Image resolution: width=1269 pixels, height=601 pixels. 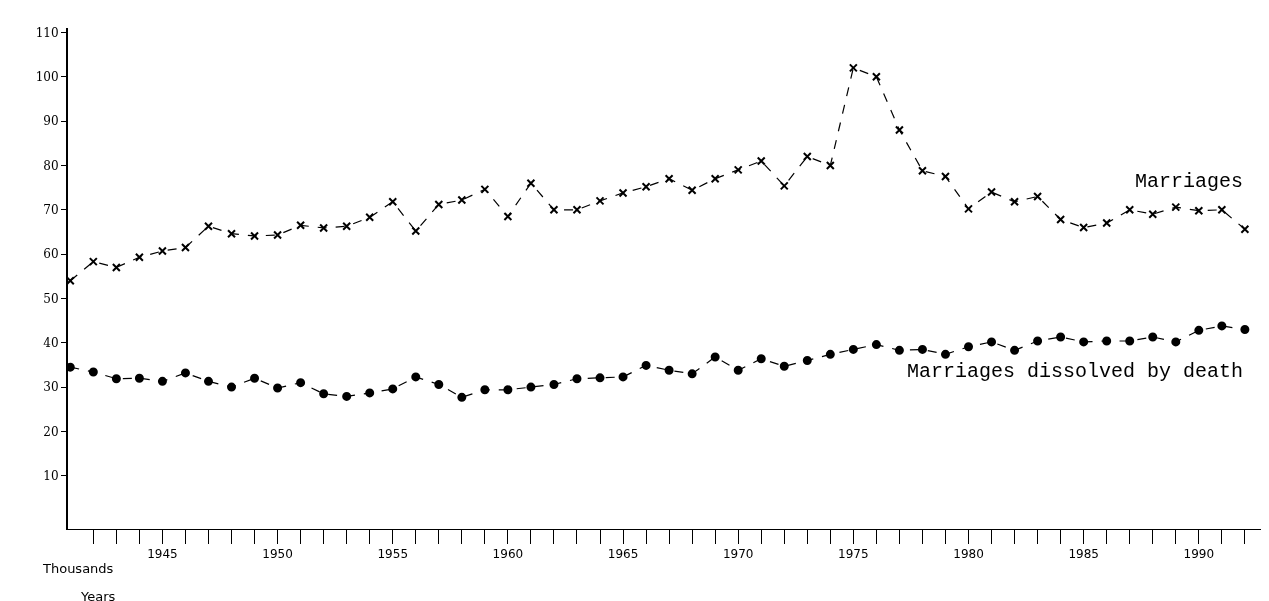 I want to click on y-tick-label: 20, so click(x=51, y=431).